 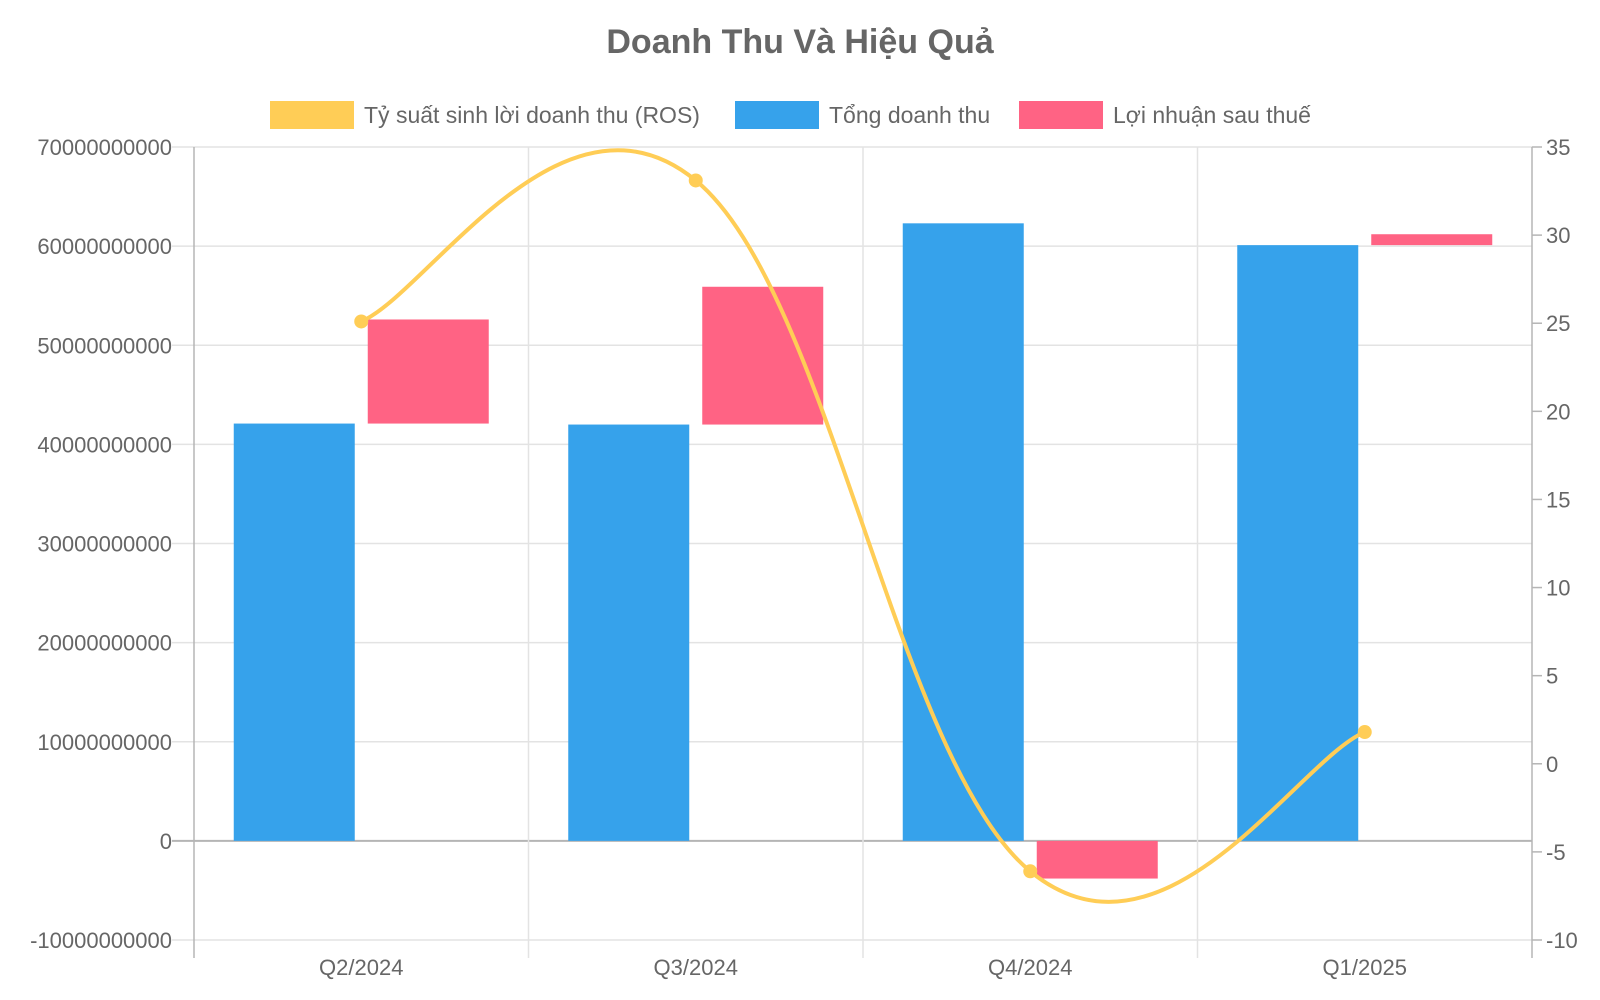 I want to click on y-right-tick-label: 30, so click(x=1558, y=235).